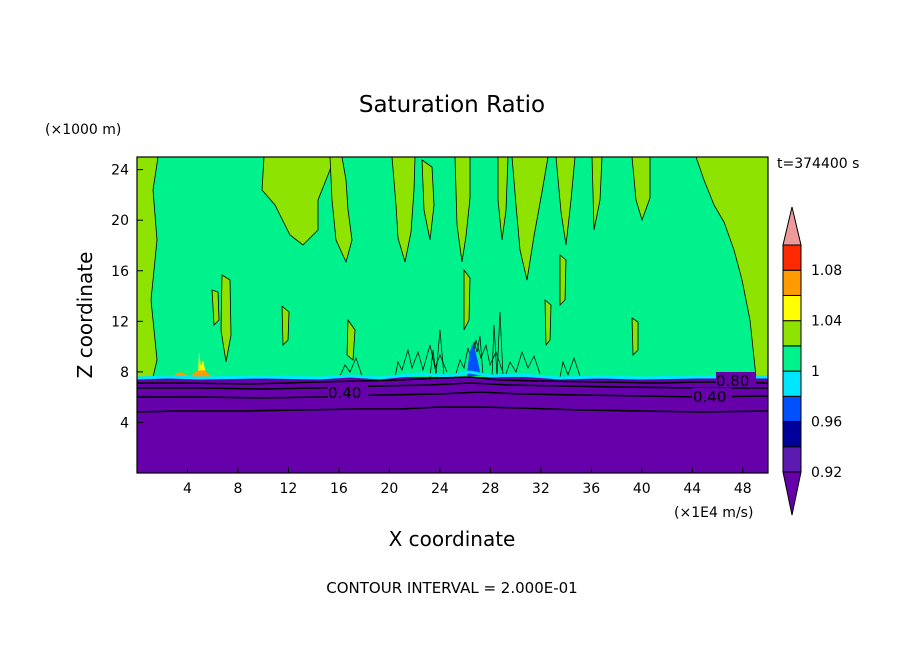 Image resolution: width=904 pixels, height=654 pixels. What do you see at coordinates (709, 397) in the screenshot?
I see `contour-label-0.40-right: 0.40` at bounding box center [709, 397].